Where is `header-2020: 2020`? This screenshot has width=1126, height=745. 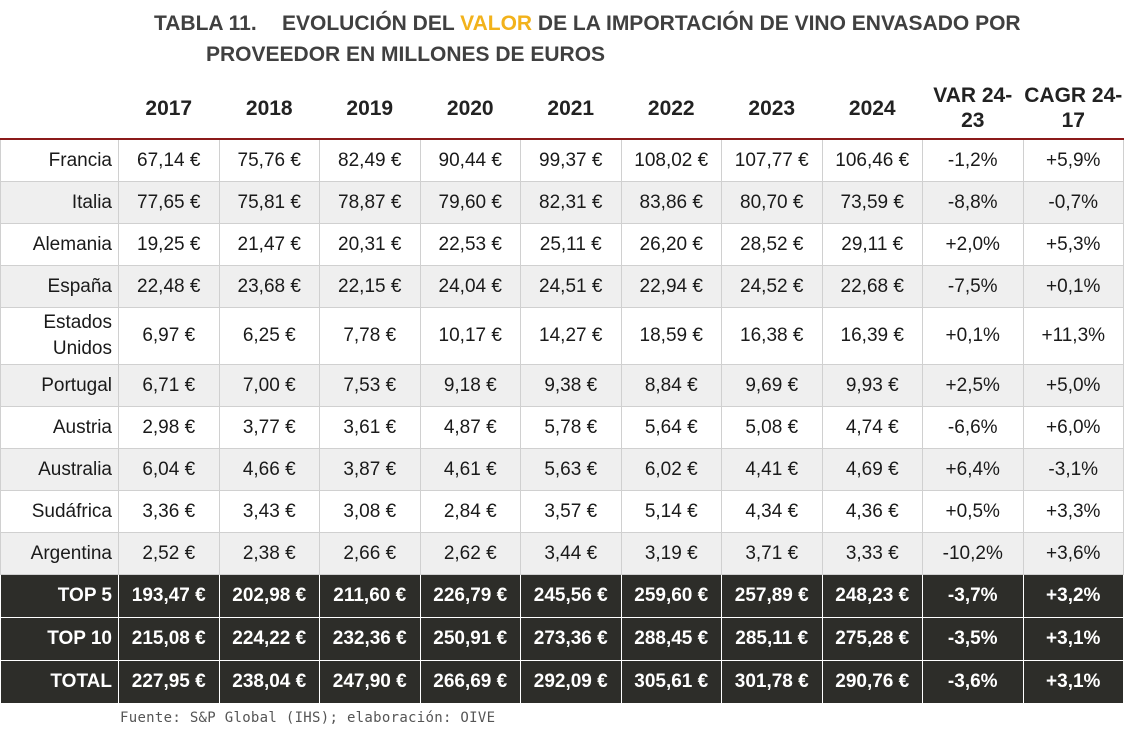
header-2020: 2020 is located at coordinates (470, 109).